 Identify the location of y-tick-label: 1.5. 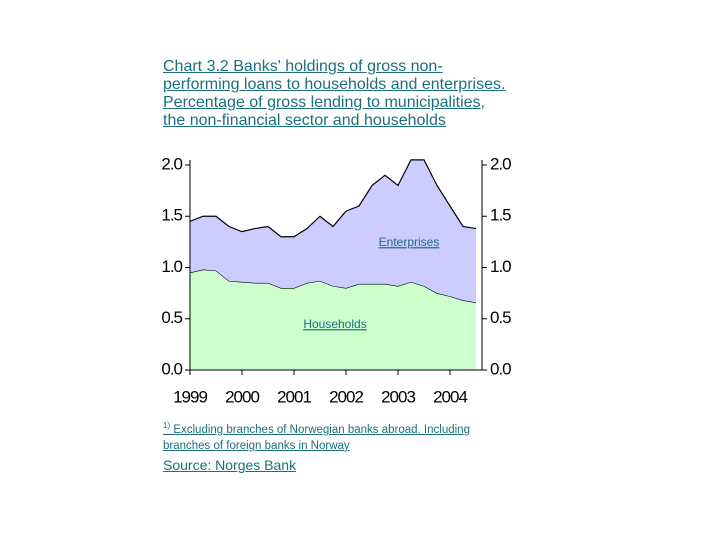
(171, 215).